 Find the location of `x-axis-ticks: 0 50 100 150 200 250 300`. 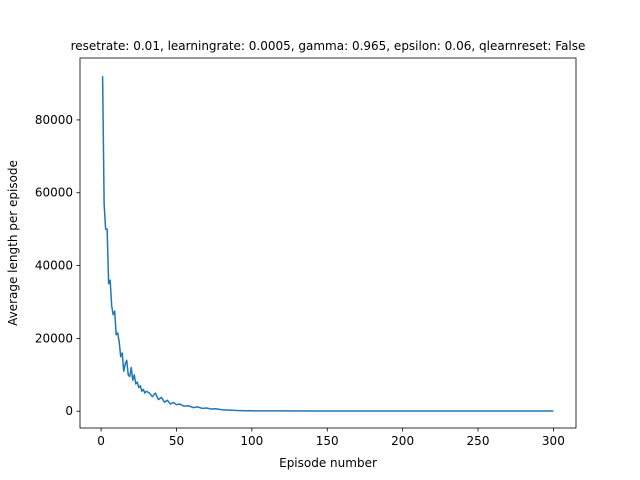

x-axis-ticks: 0 50 100 150 200 250 300 is located at coordinates (331, 438).